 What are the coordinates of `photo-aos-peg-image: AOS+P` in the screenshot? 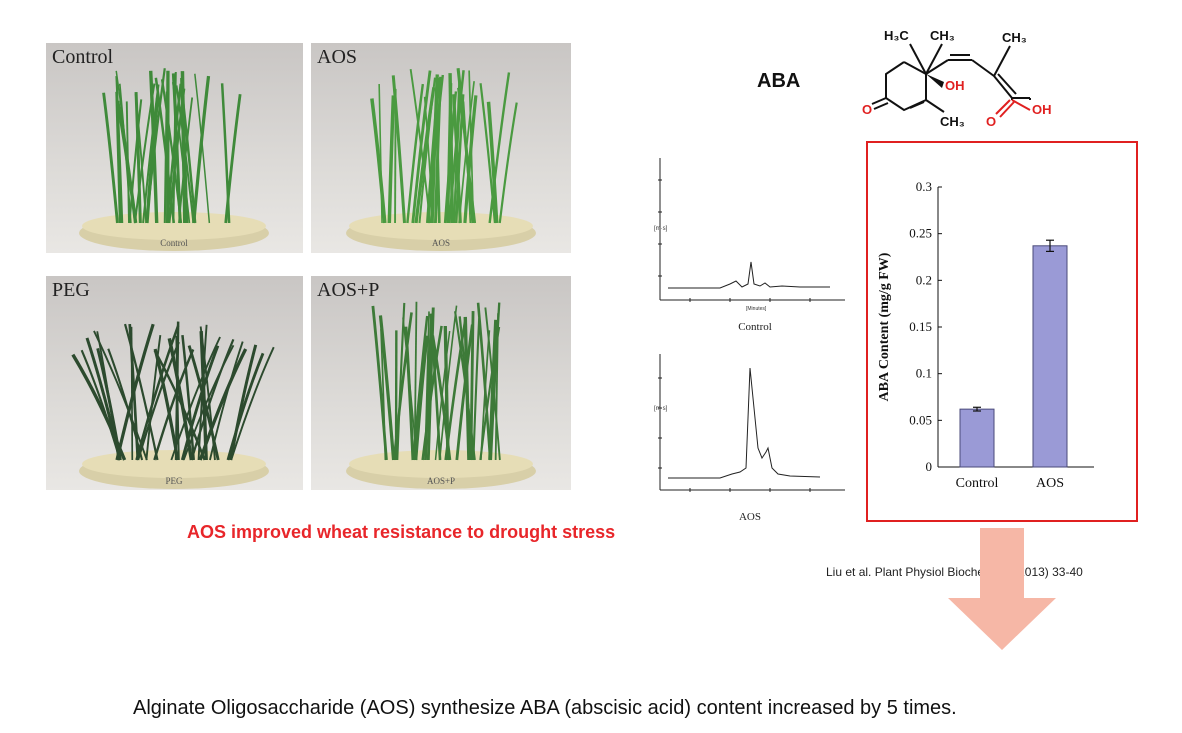 It's located at (441, 383).